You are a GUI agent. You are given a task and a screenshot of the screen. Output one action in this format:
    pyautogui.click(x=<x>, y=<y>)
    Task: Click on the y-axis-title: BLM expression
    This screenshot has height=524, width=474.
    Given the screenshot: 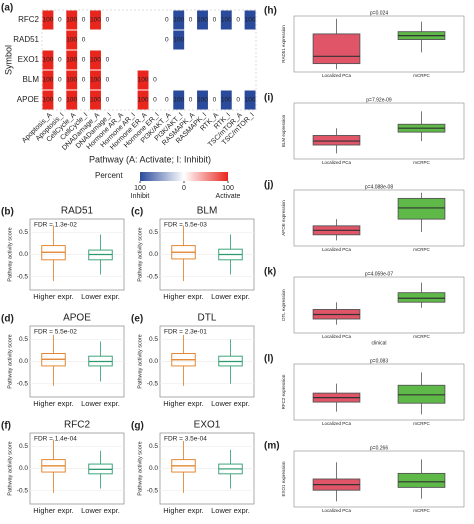 What is the action you would take?
    pyautogui.click(x=283, y=130)
    